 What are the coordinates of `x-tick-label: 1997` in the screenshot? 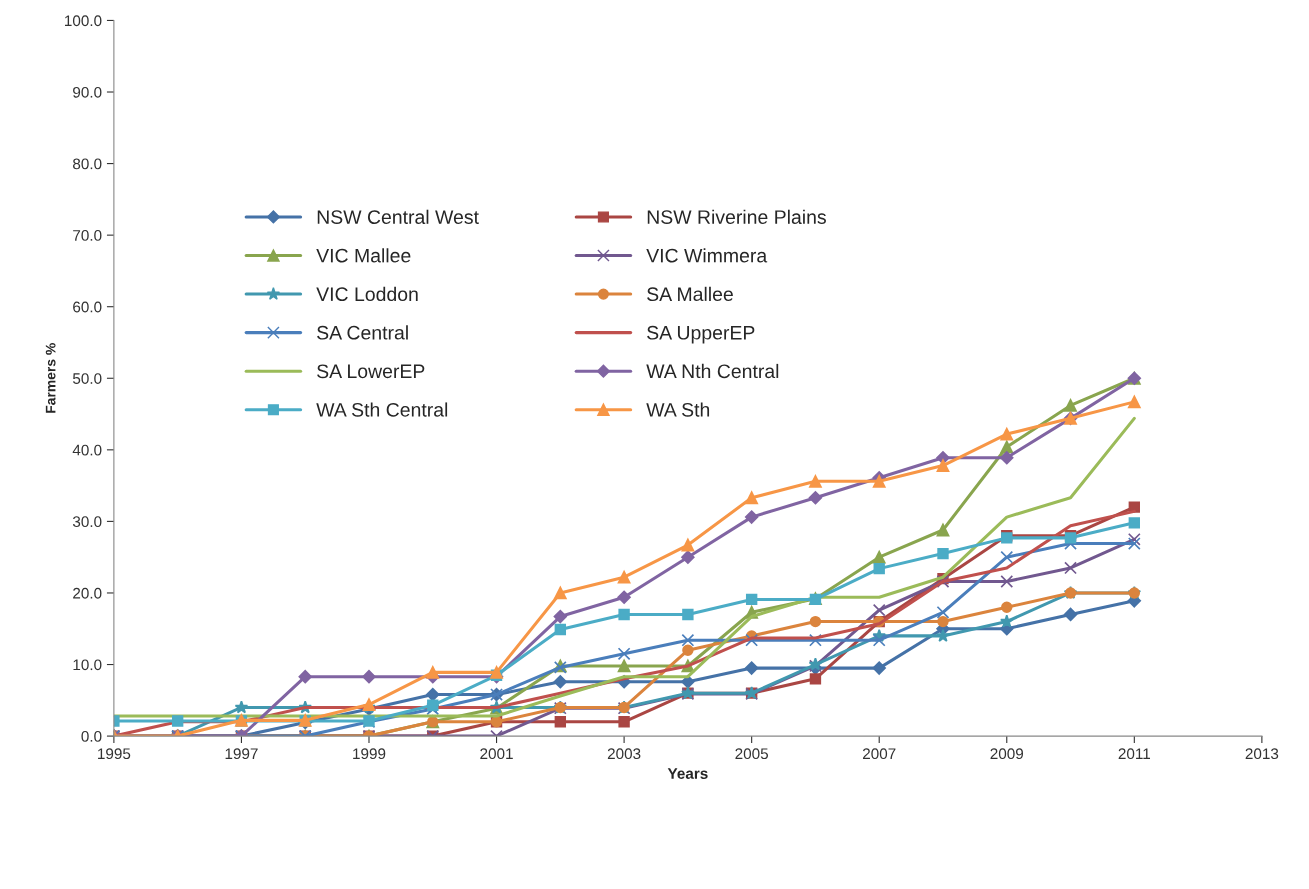 It's located at (241, 754).